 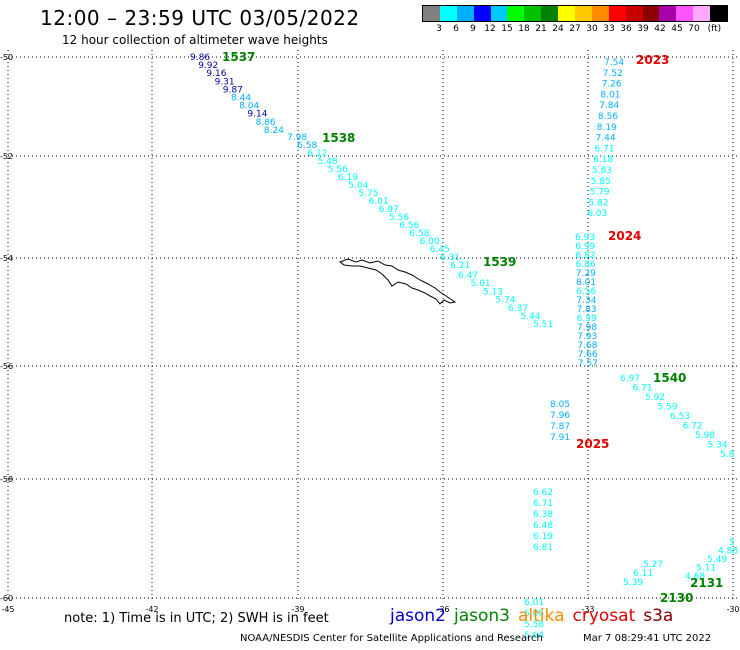 I want to click on wave-height-value: 9.31, so click(x=225, y=82).